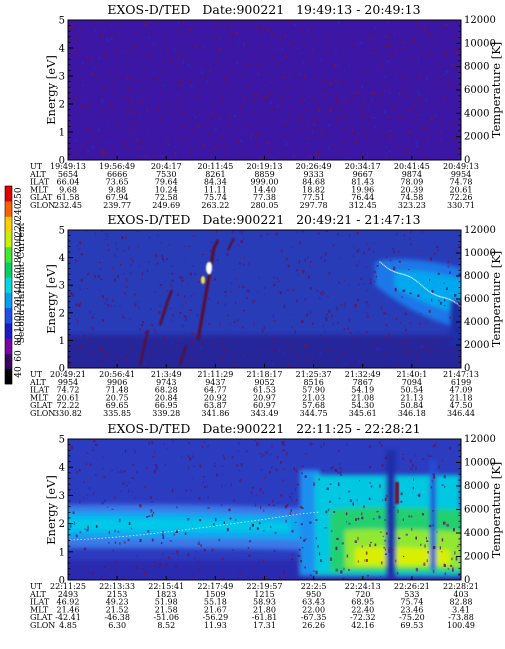 The height and width of the screenshot is (649, 505). Describe the element at coordinates (476, 90) in the screenshot. I see `panel-1-y2tick-label: 6000` at that location.